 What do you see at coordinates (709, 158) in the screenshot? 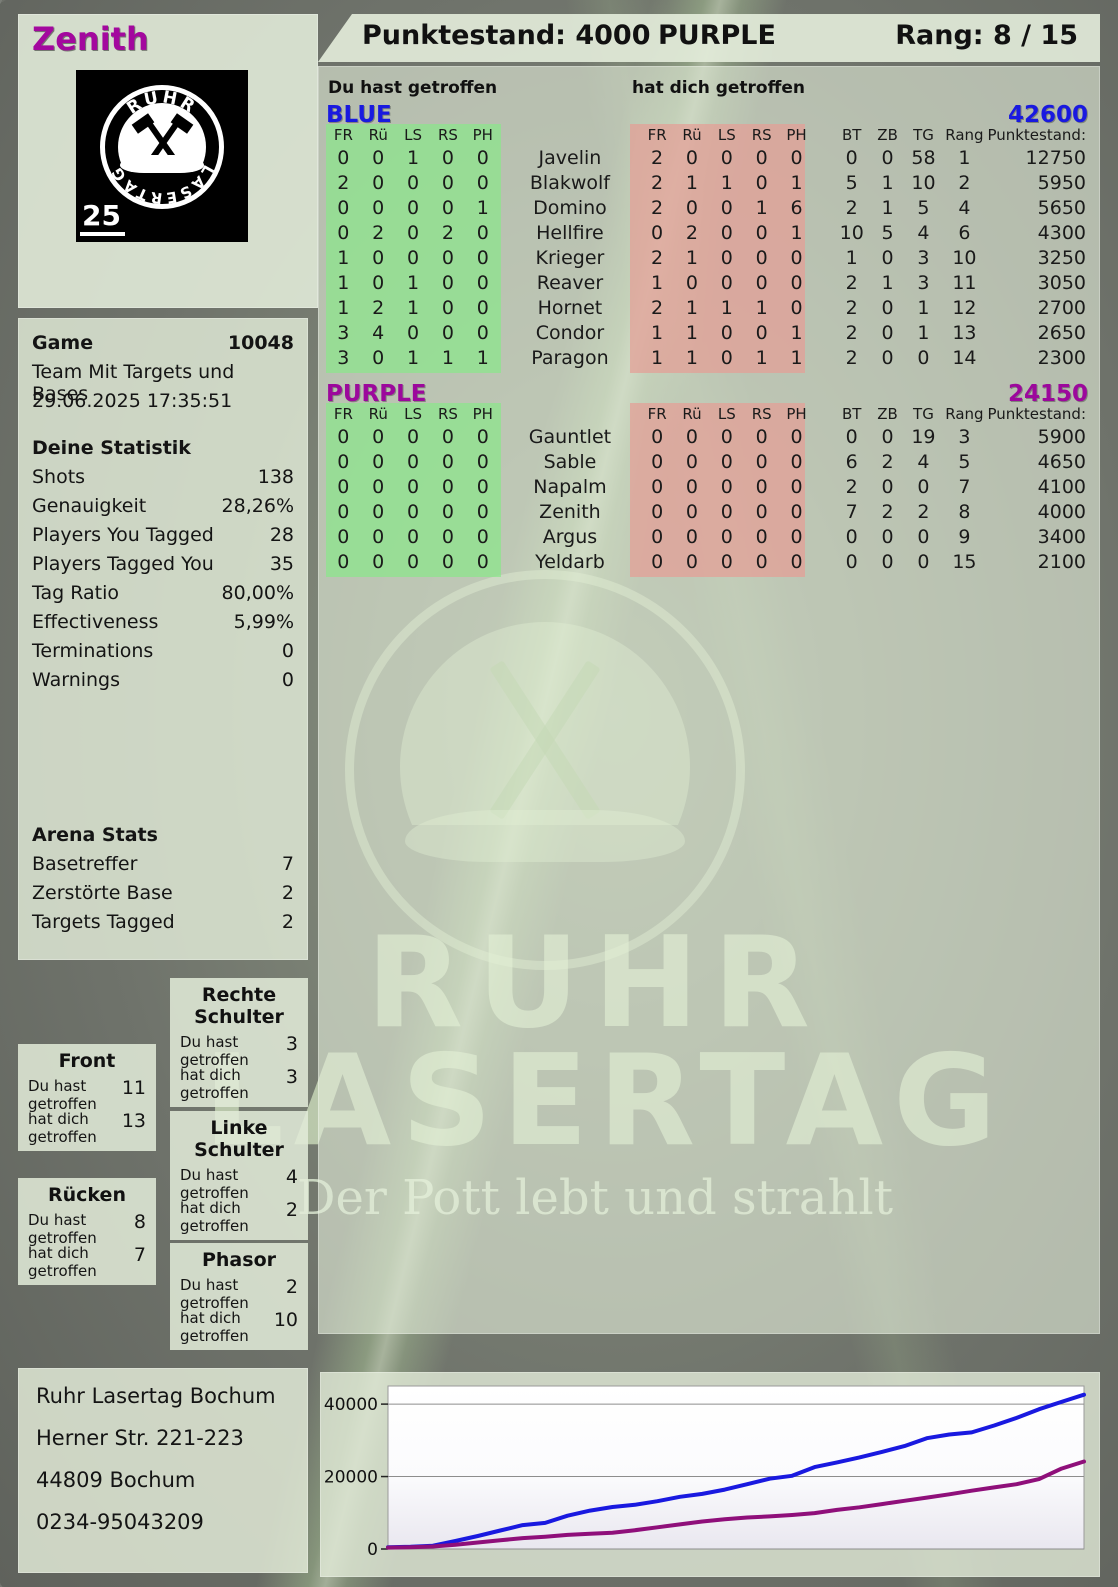
I see `table-row: 0 0 1 0 0 Javelin 2 0 0 0 0 0 0 58 1 12750` at bounding box center [709, 158].